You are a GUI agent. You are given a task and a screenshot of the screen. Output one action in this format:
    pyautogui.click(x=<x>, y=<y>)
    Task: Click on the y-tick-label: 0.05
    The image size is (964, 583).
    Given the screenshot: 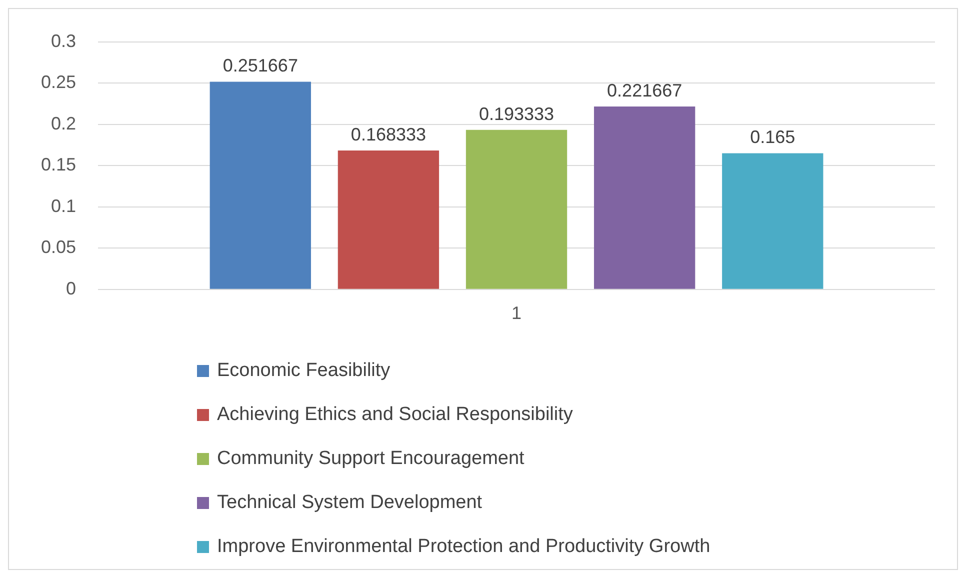 What is the action you would take?
    pyautogui.click(x=58, y=247)
    